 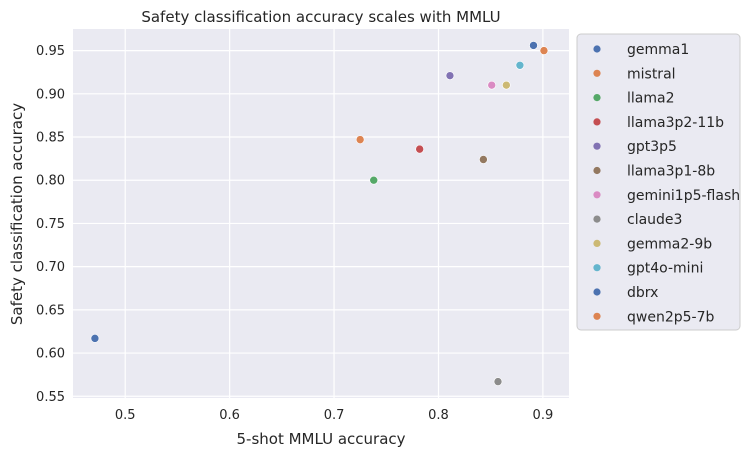 I want to click on legend-label: gemini1p5-flash, so click(x=683, y=196).